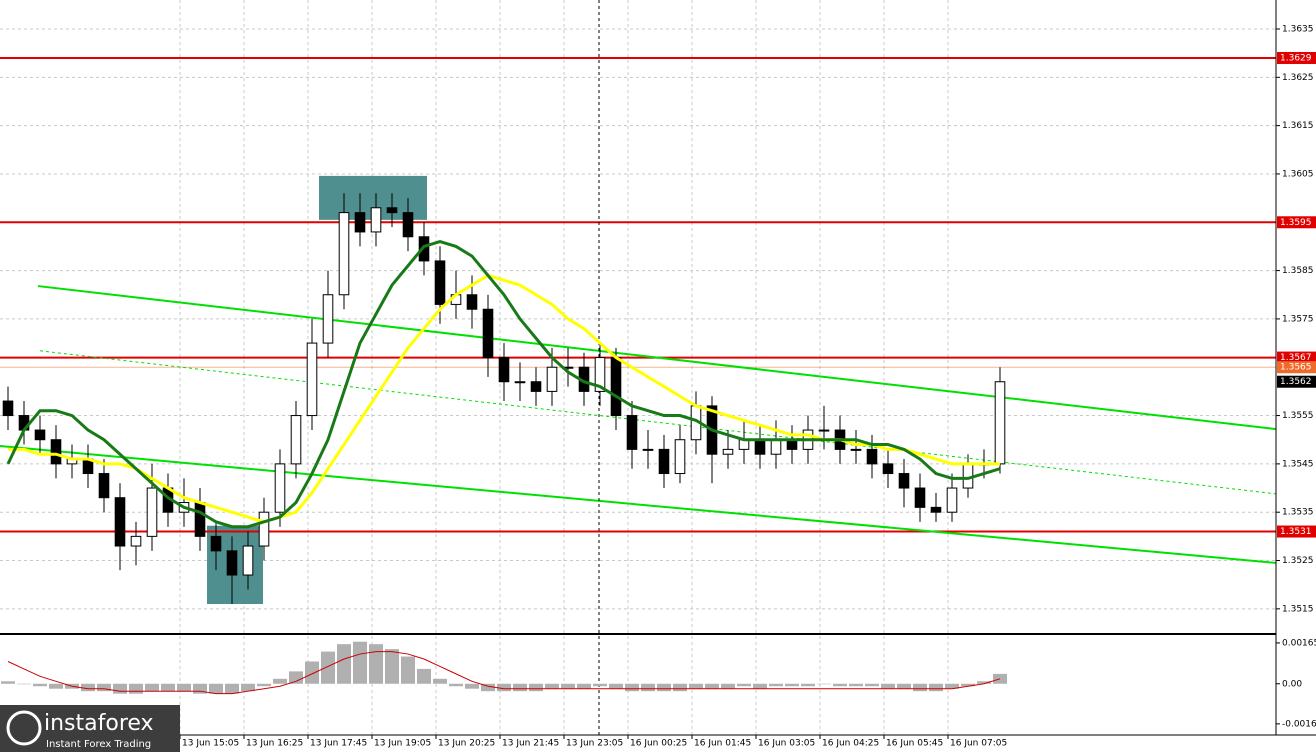 Image resolution: width=1316 pixels, height=752 pixels. I want to click on y-tick-label: 1.3575, so click(1298, 319).